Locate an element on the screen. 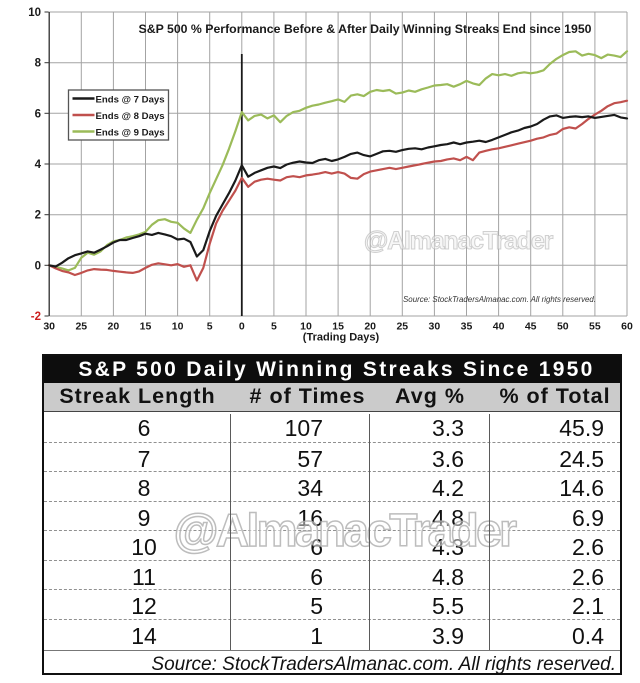  svg-text: -2 is located at coordinates (36, 317).